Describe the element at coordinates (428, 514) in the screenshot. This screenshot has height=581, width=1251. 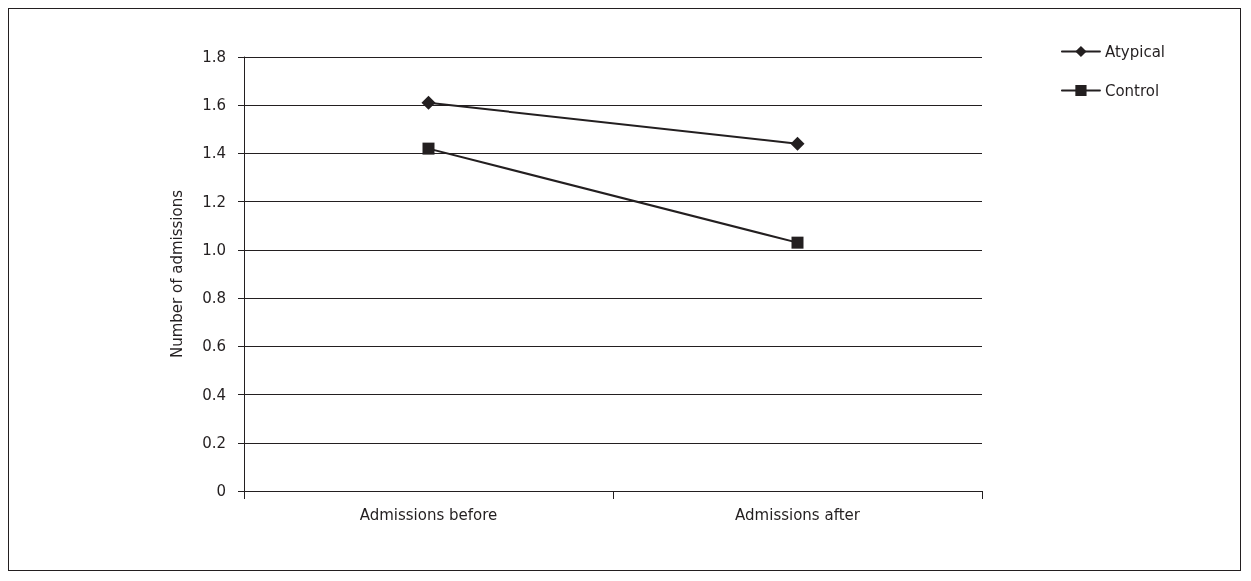
I see `x-tick-label: Admissions before` at that location.